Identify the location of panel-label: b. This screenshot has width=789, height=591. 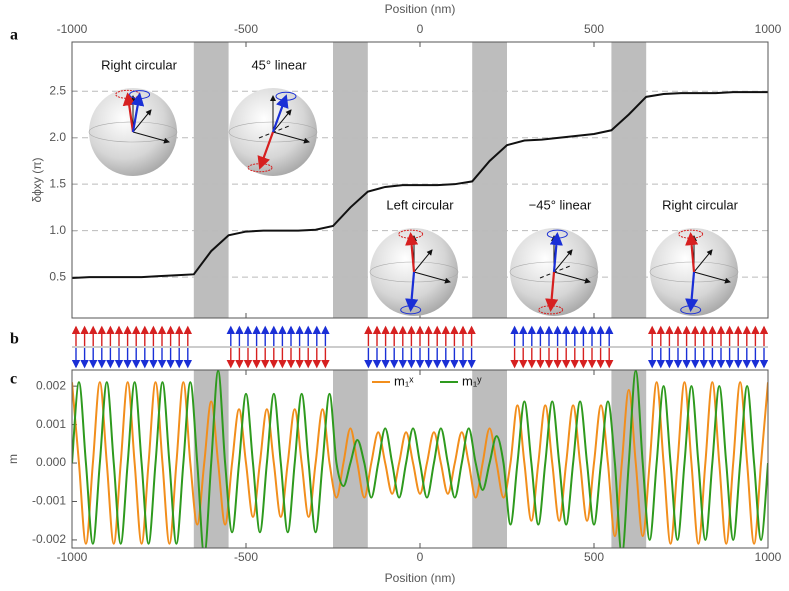
(14, 339).